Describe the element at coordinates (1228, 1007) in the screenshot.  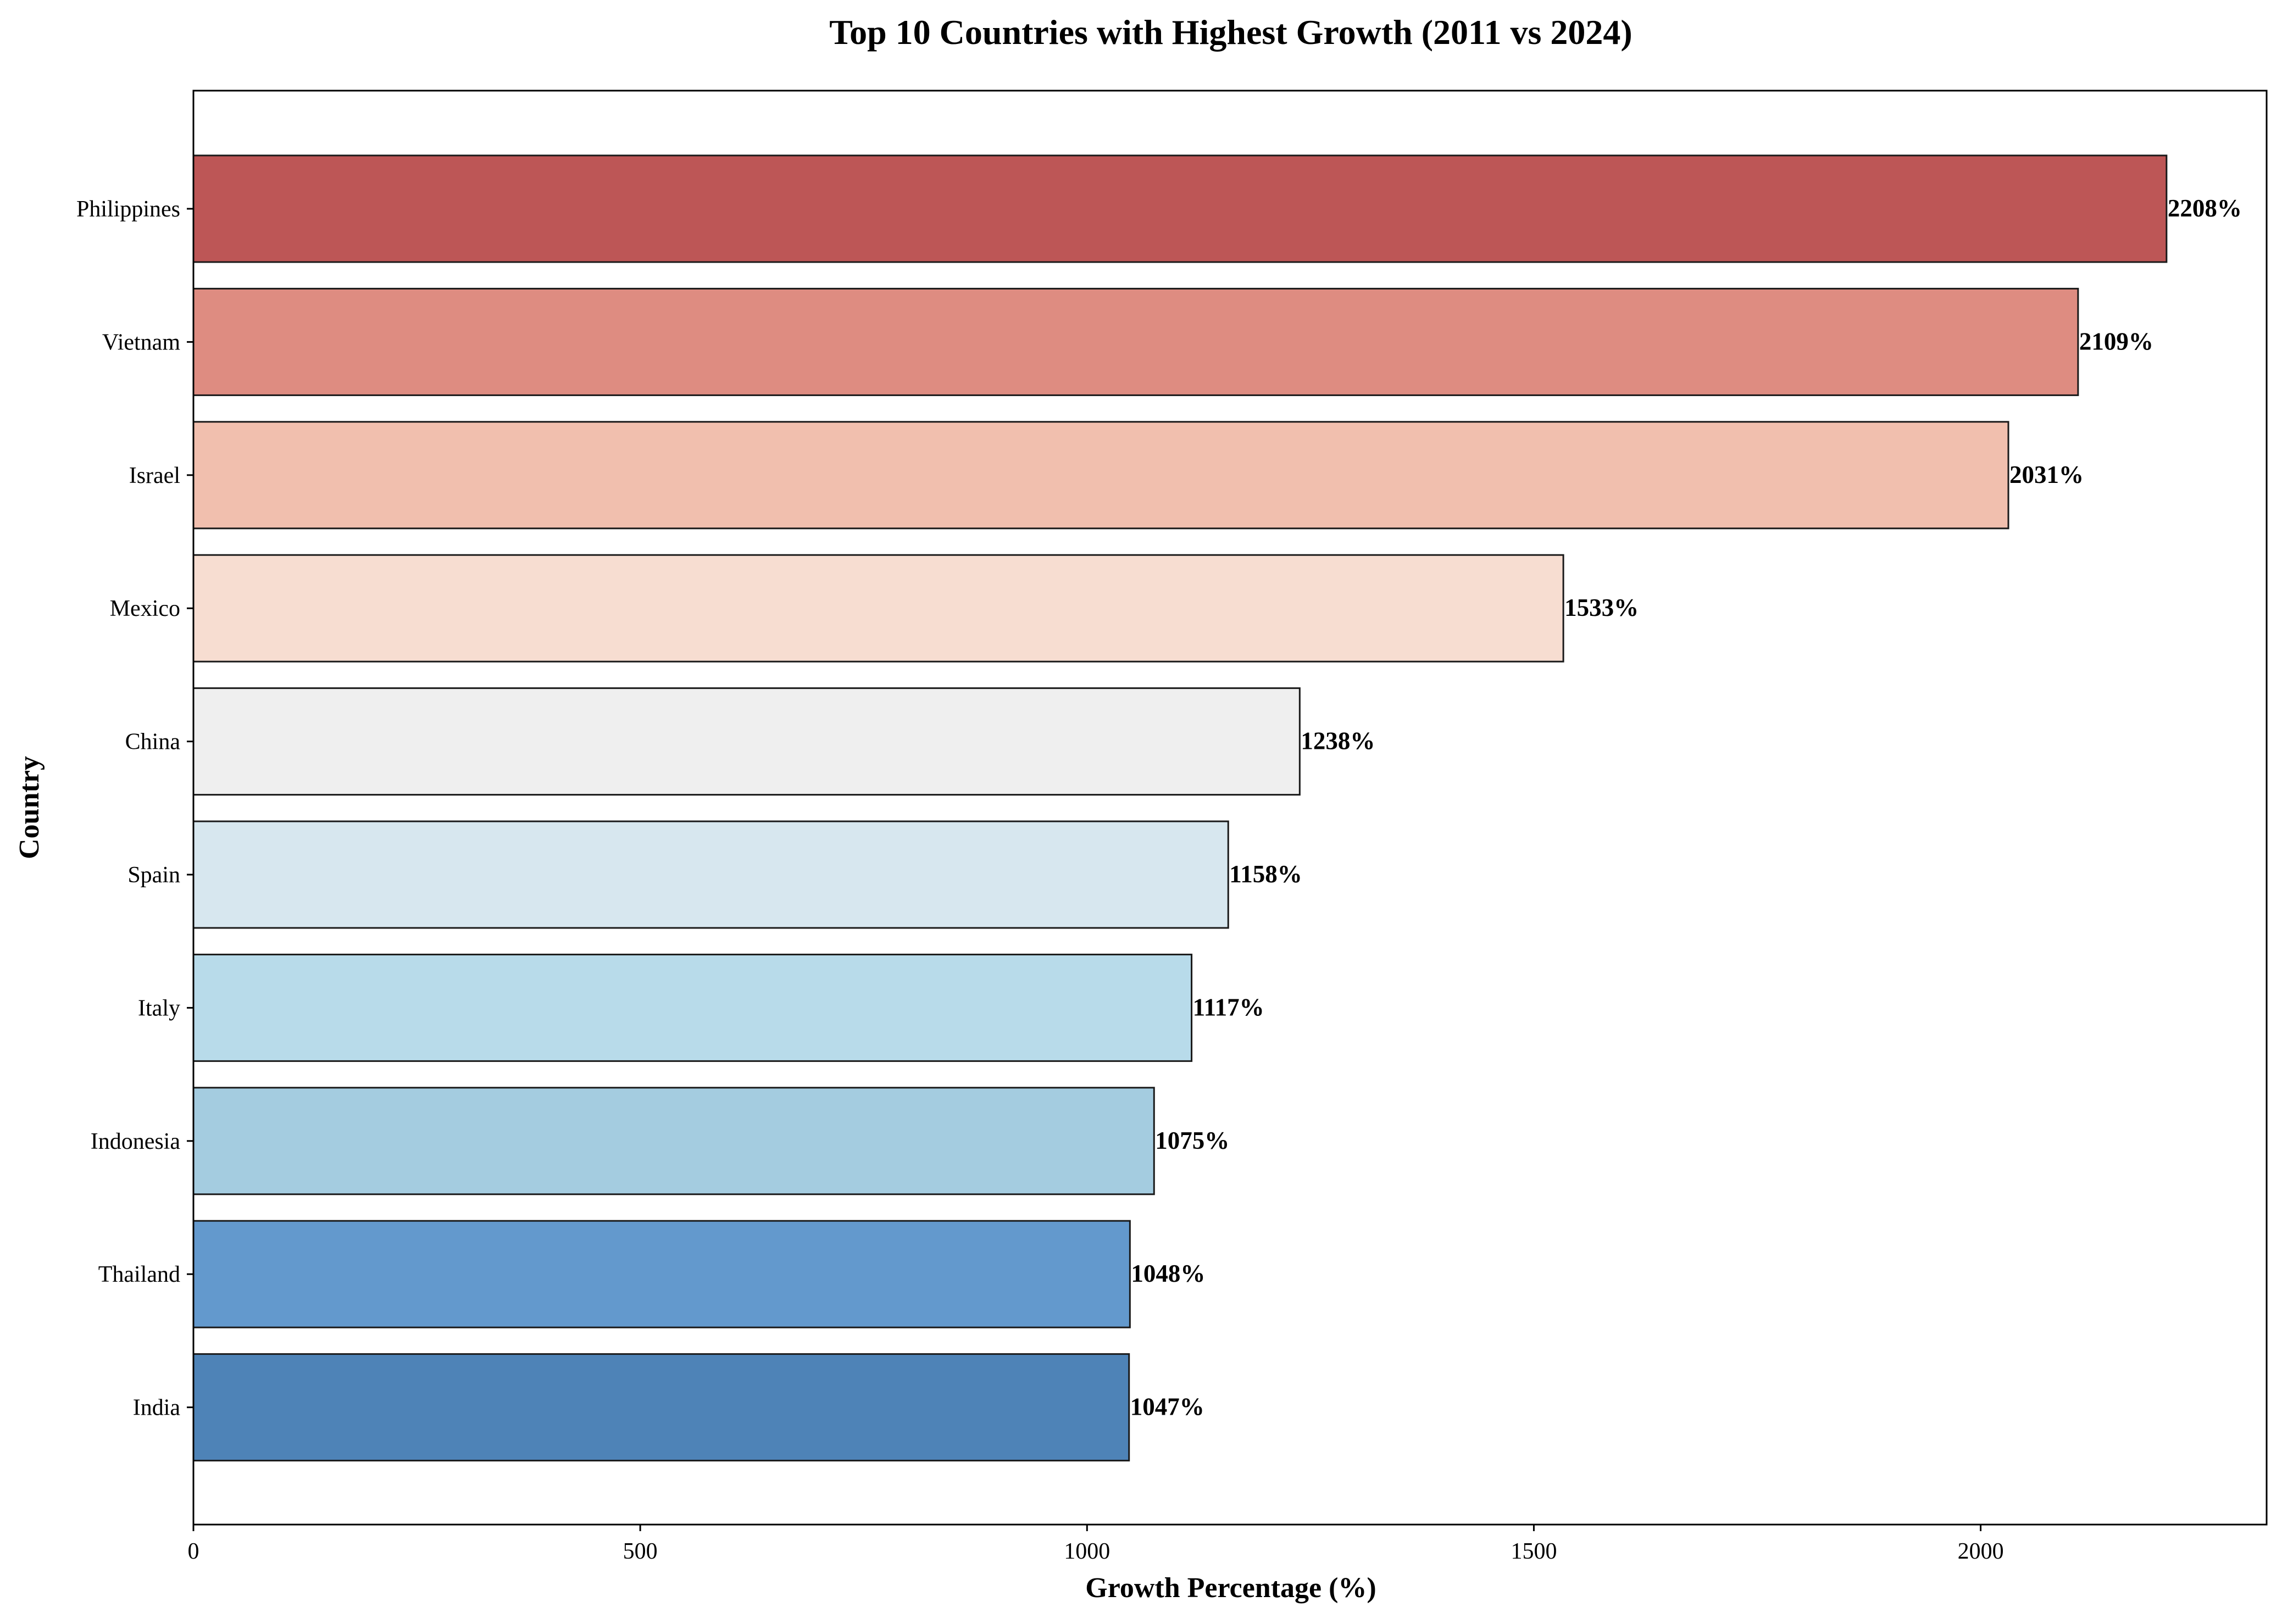
I see `data-label-italy: 1117%` at that location.